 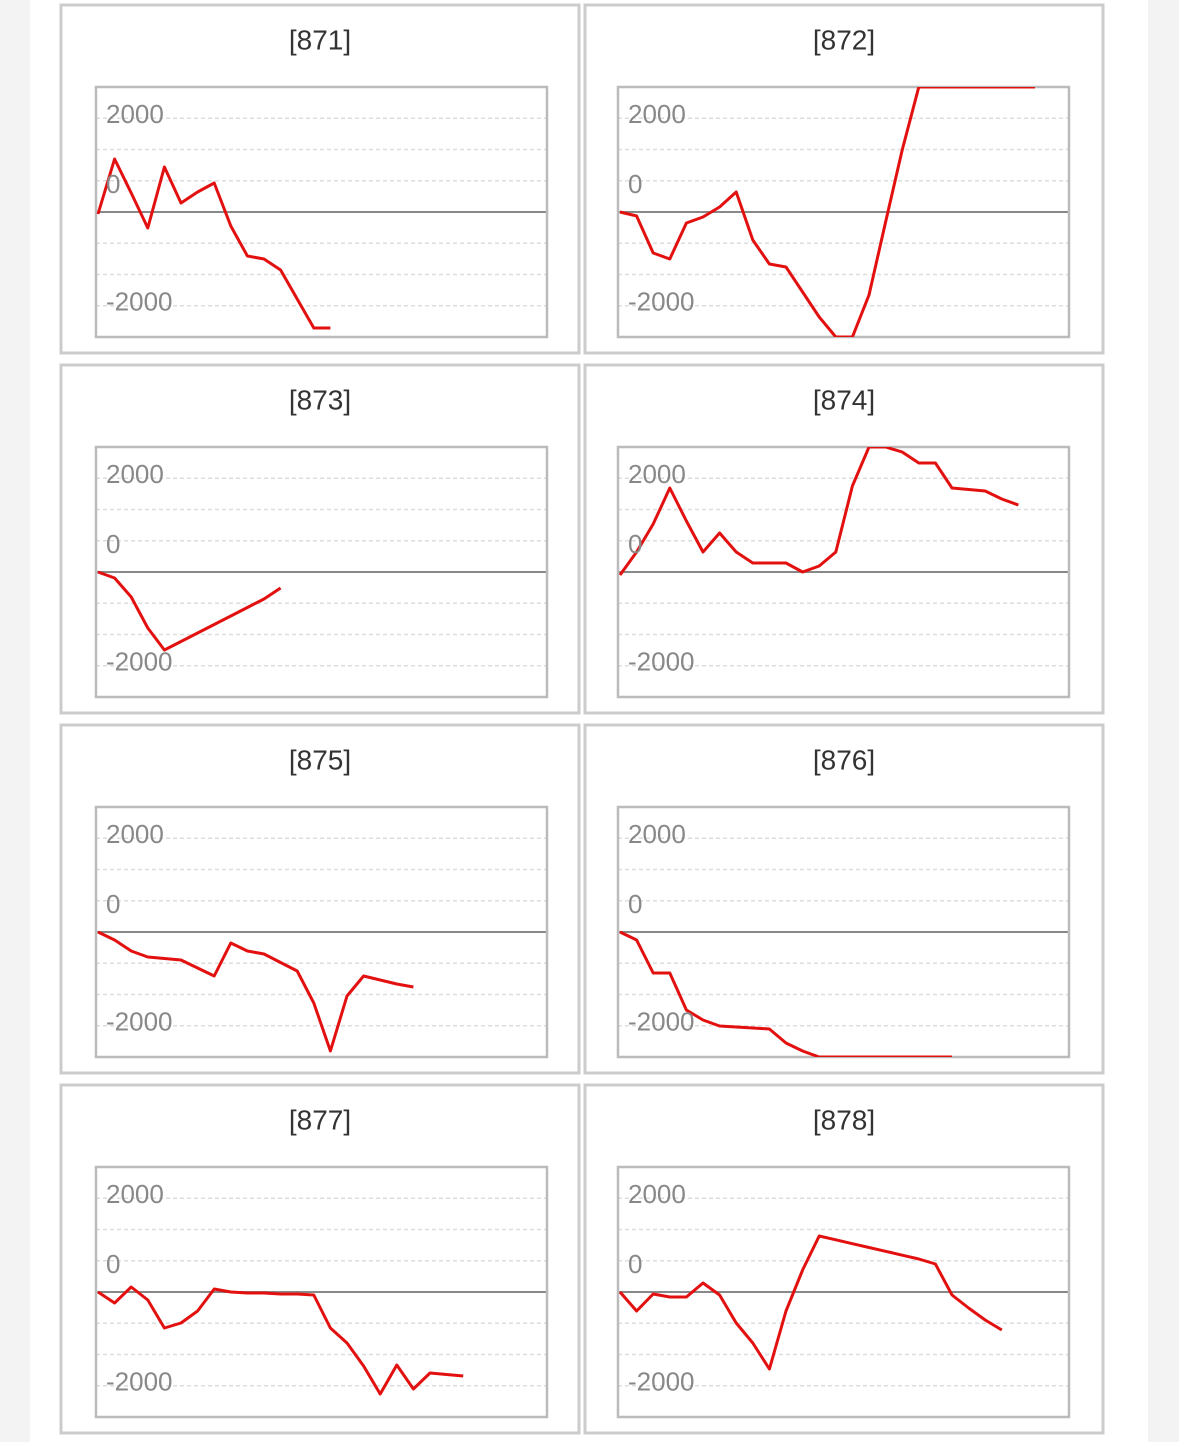 I want to click on chart-title: [876], so click(x=844, y=759).